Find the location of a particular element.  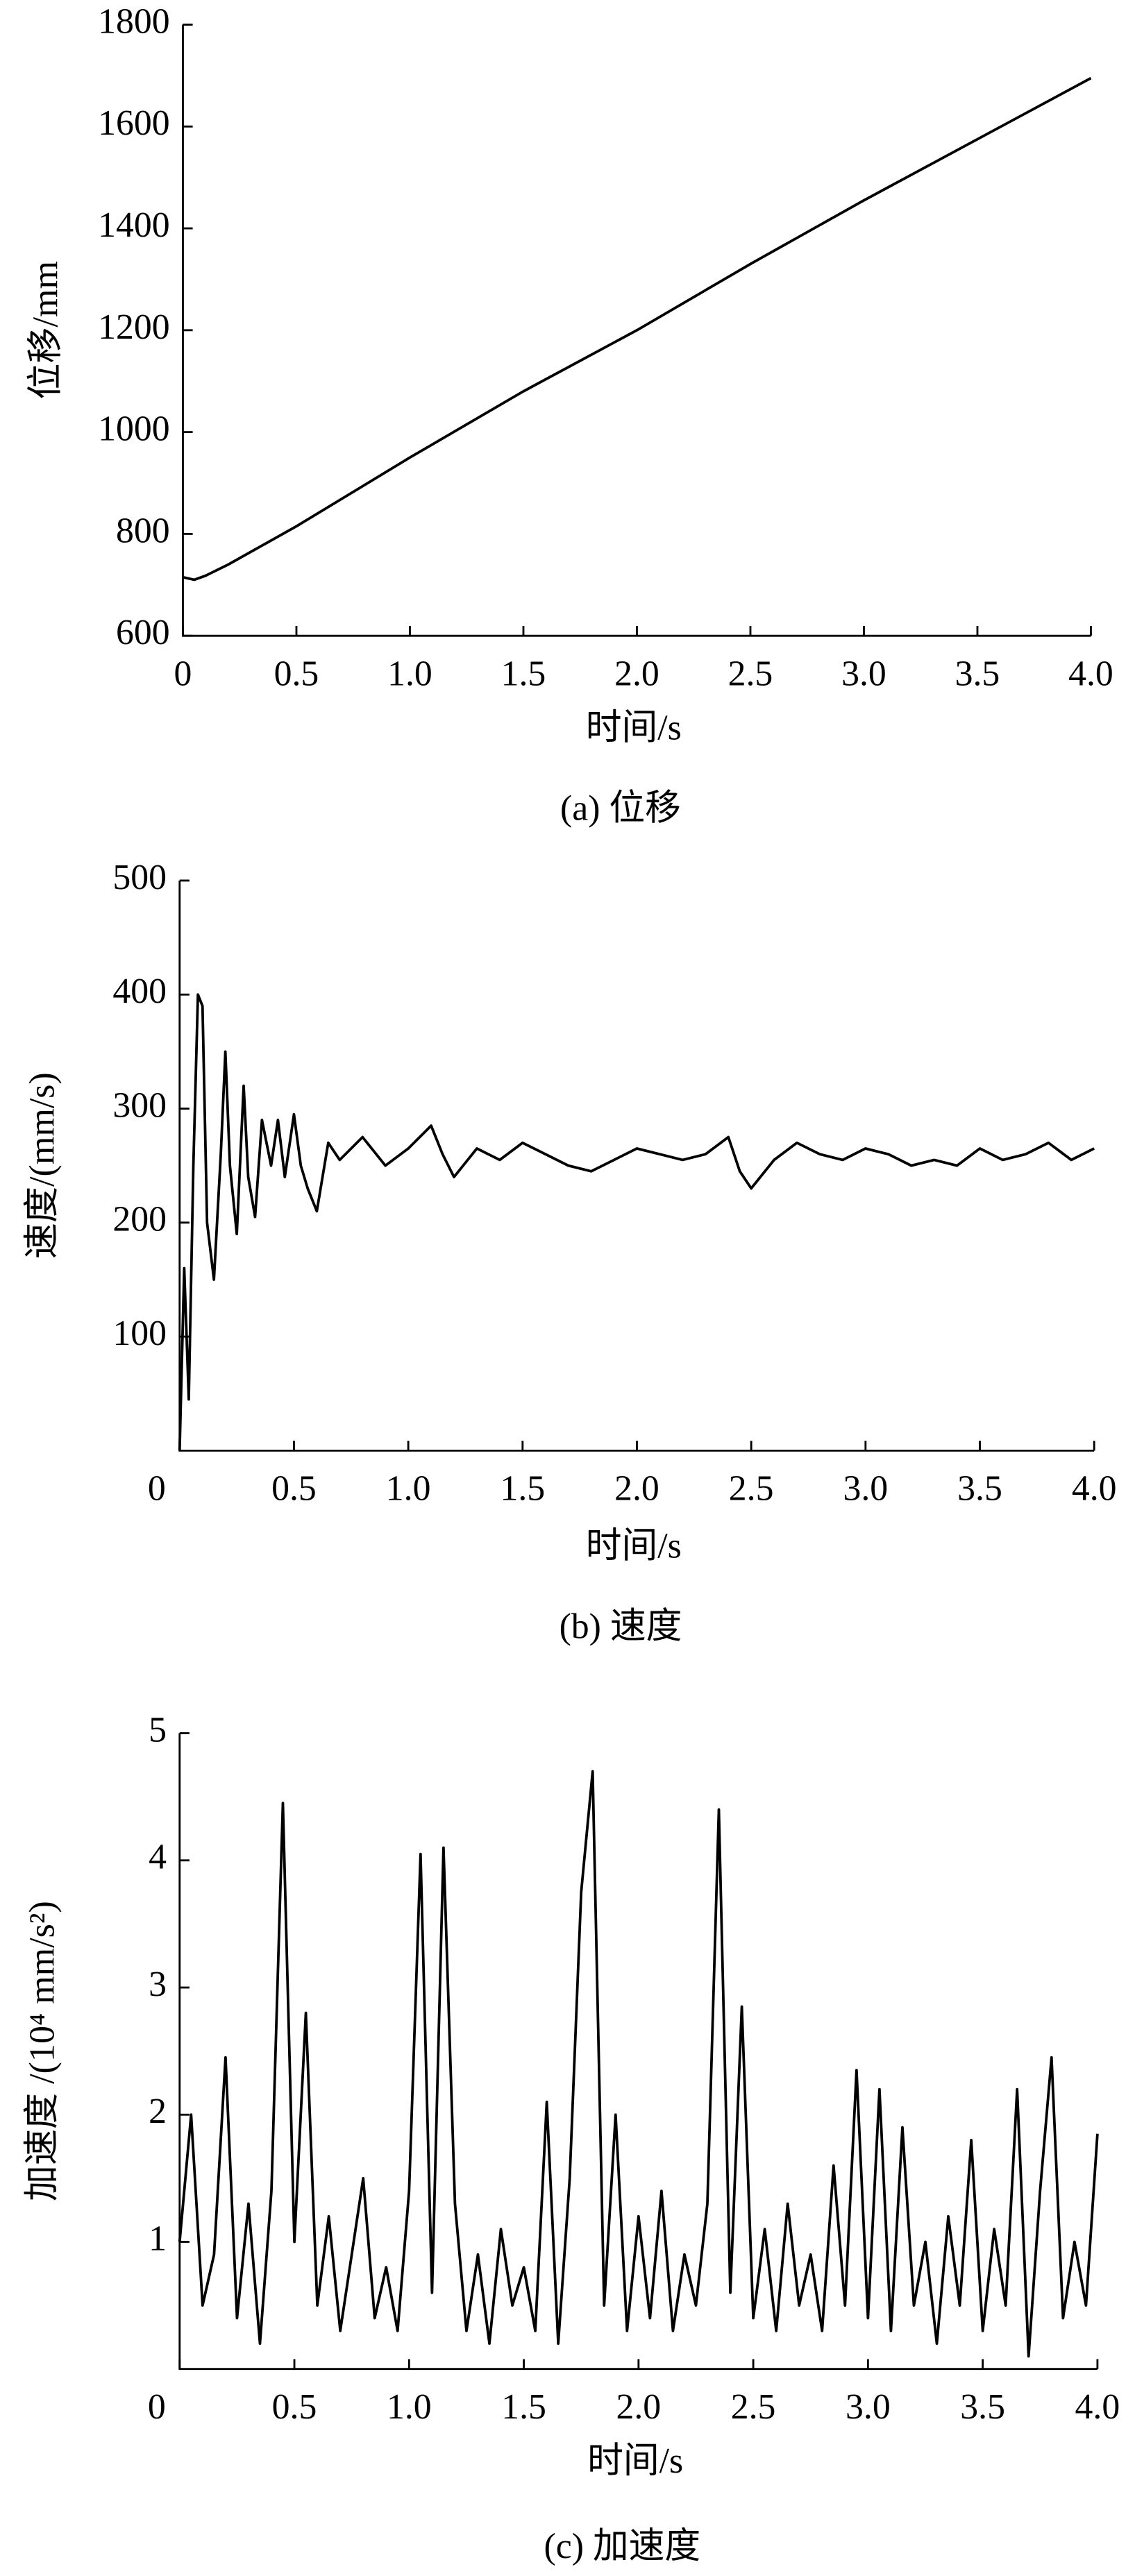

y-tick-label: 300 is located at coordinates (140, 1105).